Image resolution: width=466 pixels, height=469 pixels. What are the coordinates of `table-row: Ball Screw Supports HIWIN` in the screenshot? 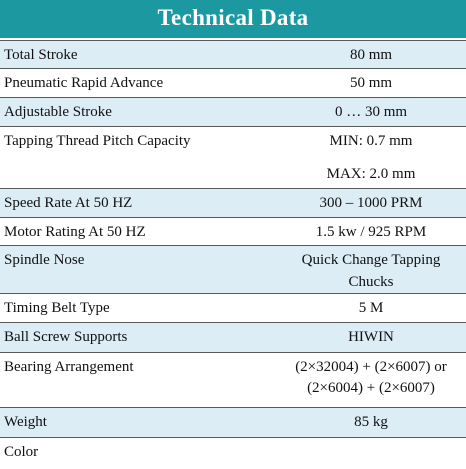 It's located at (233, 337).